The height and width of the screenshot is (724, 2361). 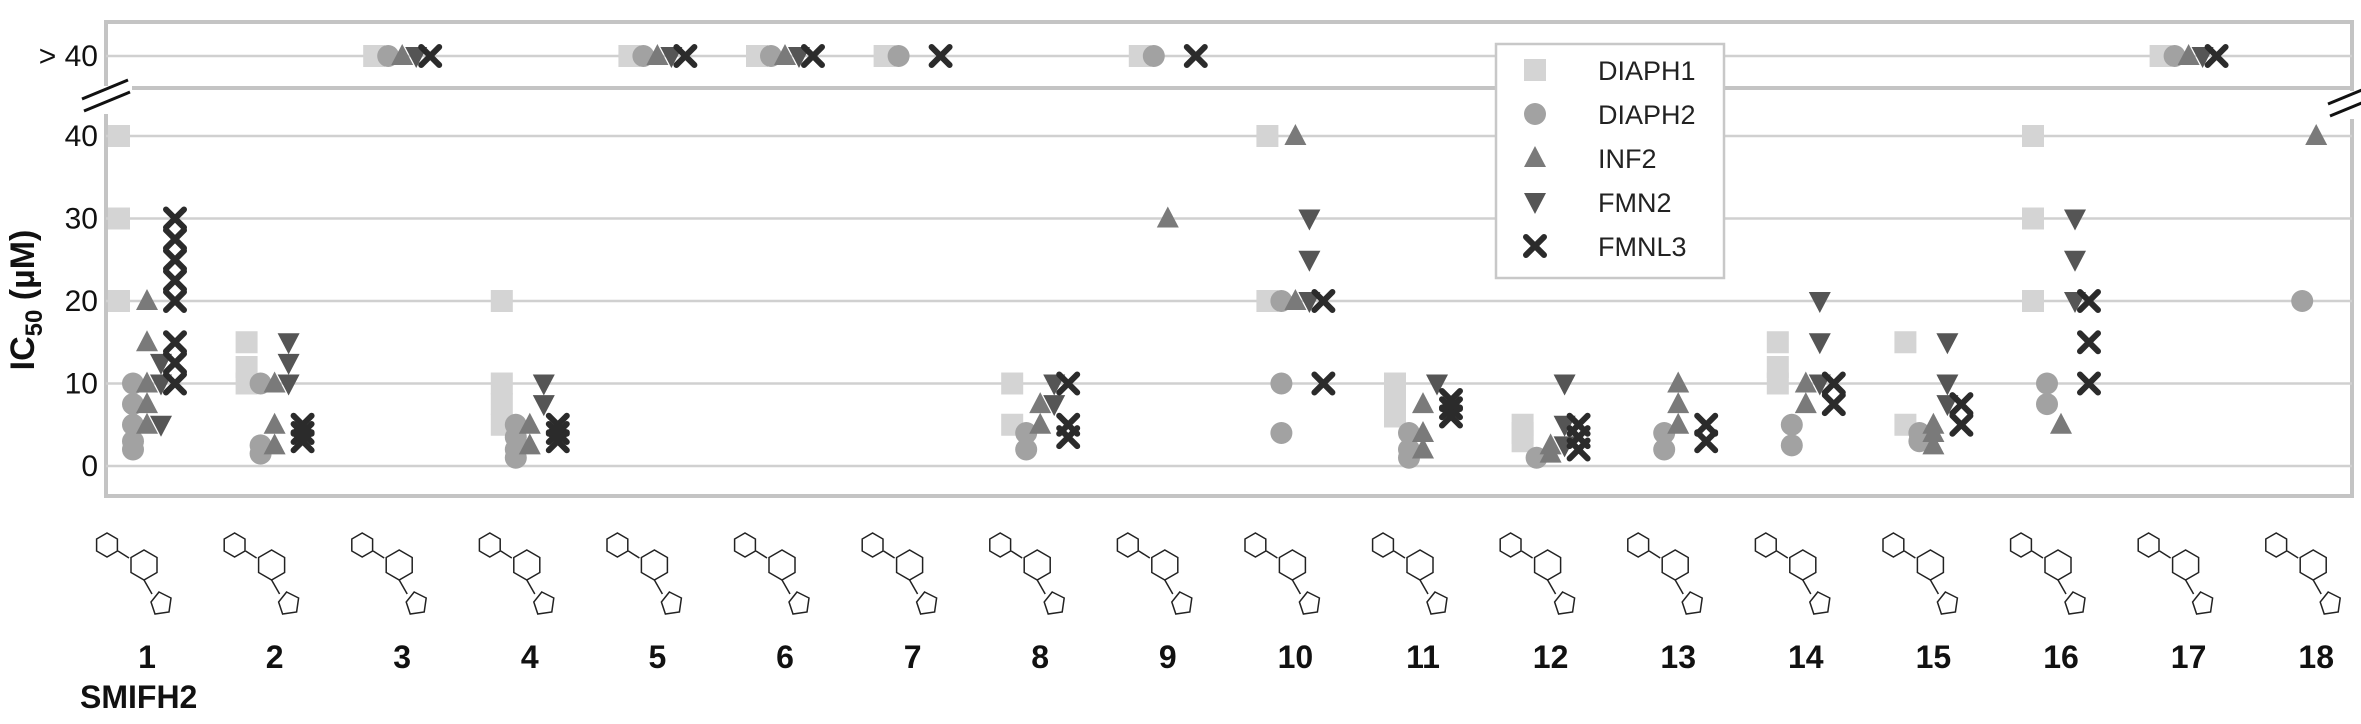 I want to click on compound-label-11: 11, so click(x=1423, y=657).